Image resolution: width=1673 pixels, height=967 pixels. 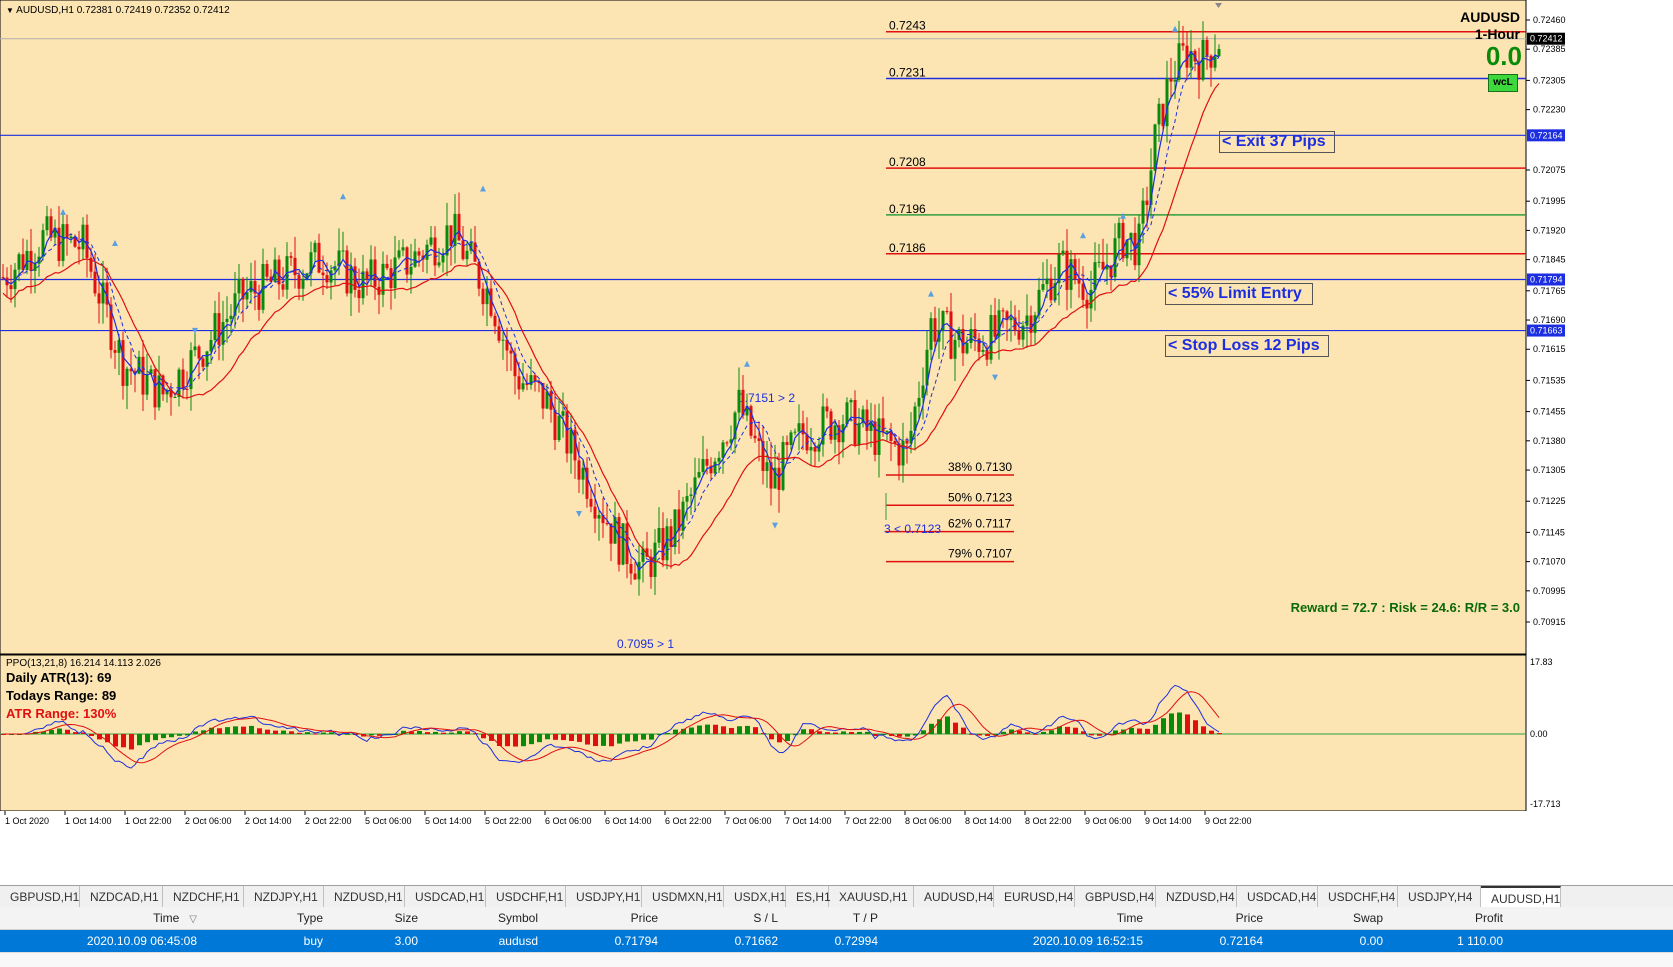 What do you see at coordinates (1129, 918) in the screenshot?
I see `column-header-label: Time` at bounding box center [1129, 918].